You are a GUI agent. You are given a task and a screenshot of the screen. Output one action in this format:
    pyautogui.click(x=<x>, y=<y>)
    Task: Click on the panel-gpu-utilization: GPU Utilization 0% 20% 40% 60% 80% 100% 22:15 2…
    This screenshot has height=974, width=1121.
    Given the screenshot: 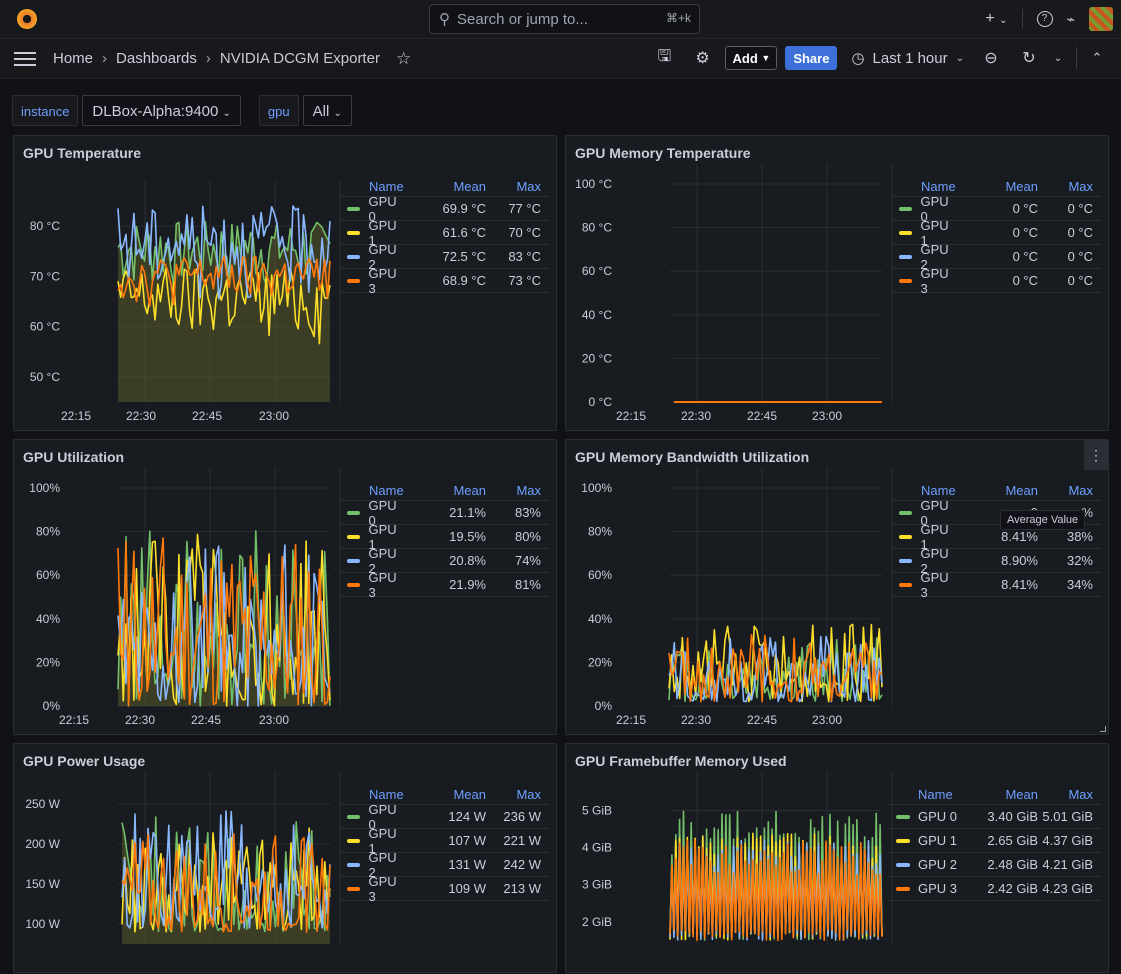 What is the action you would take?
    pyautogui.click(x=285, y=587)
    